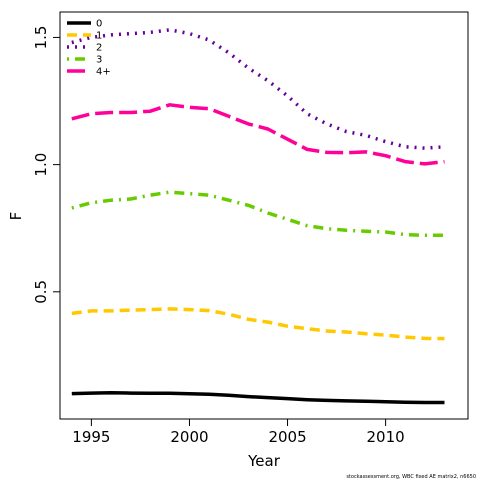 This screenshot has height=480, width=480. I want to click on x-tick-label: 2000, so click(189, 437).